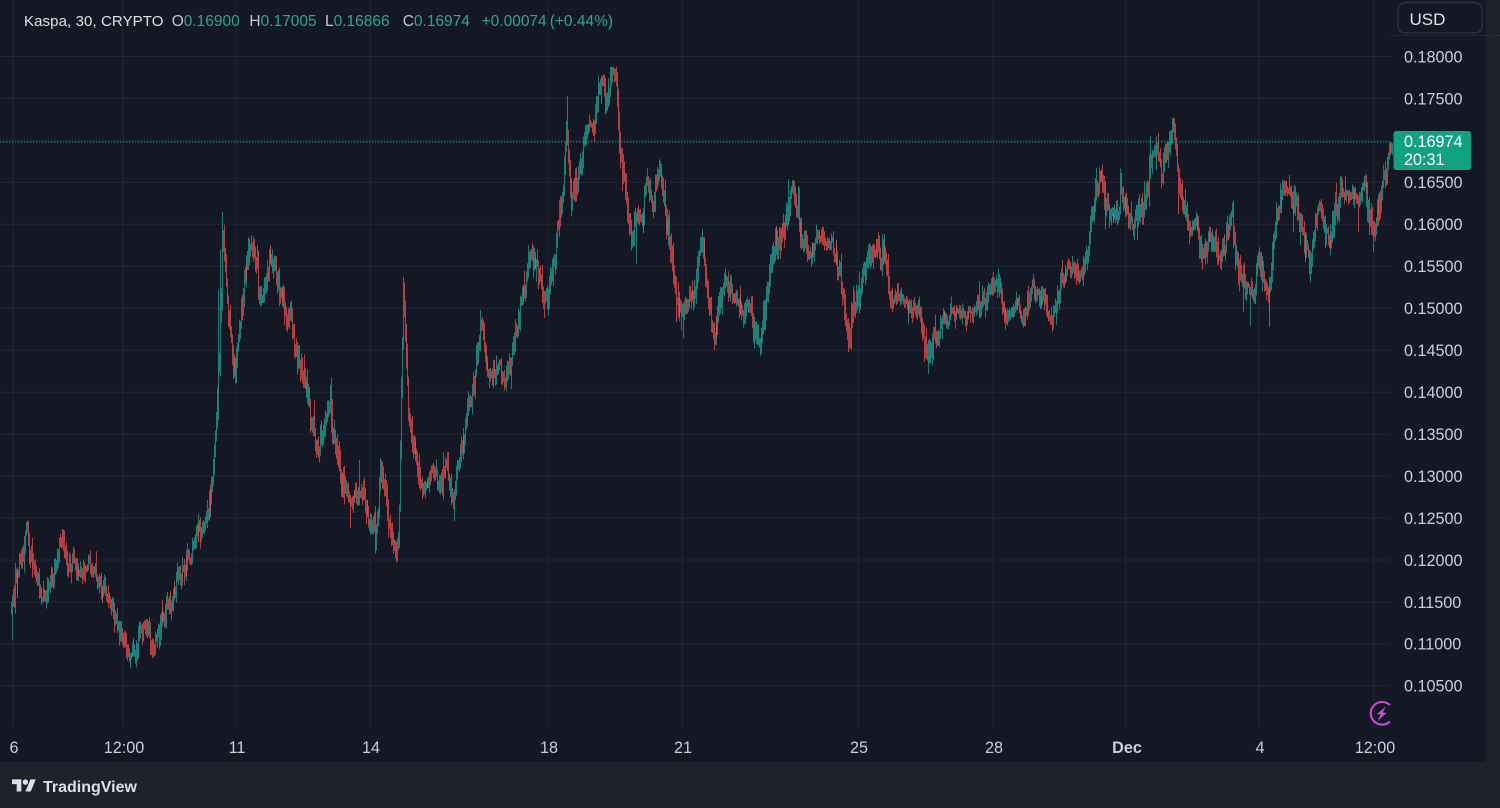 The height and width of the screenshot is (808, 1500). What do you see at coordinates (1433, 99) in the screenshot?
I see `svg-text: 0.17500` at bounding box center [1433, 99].